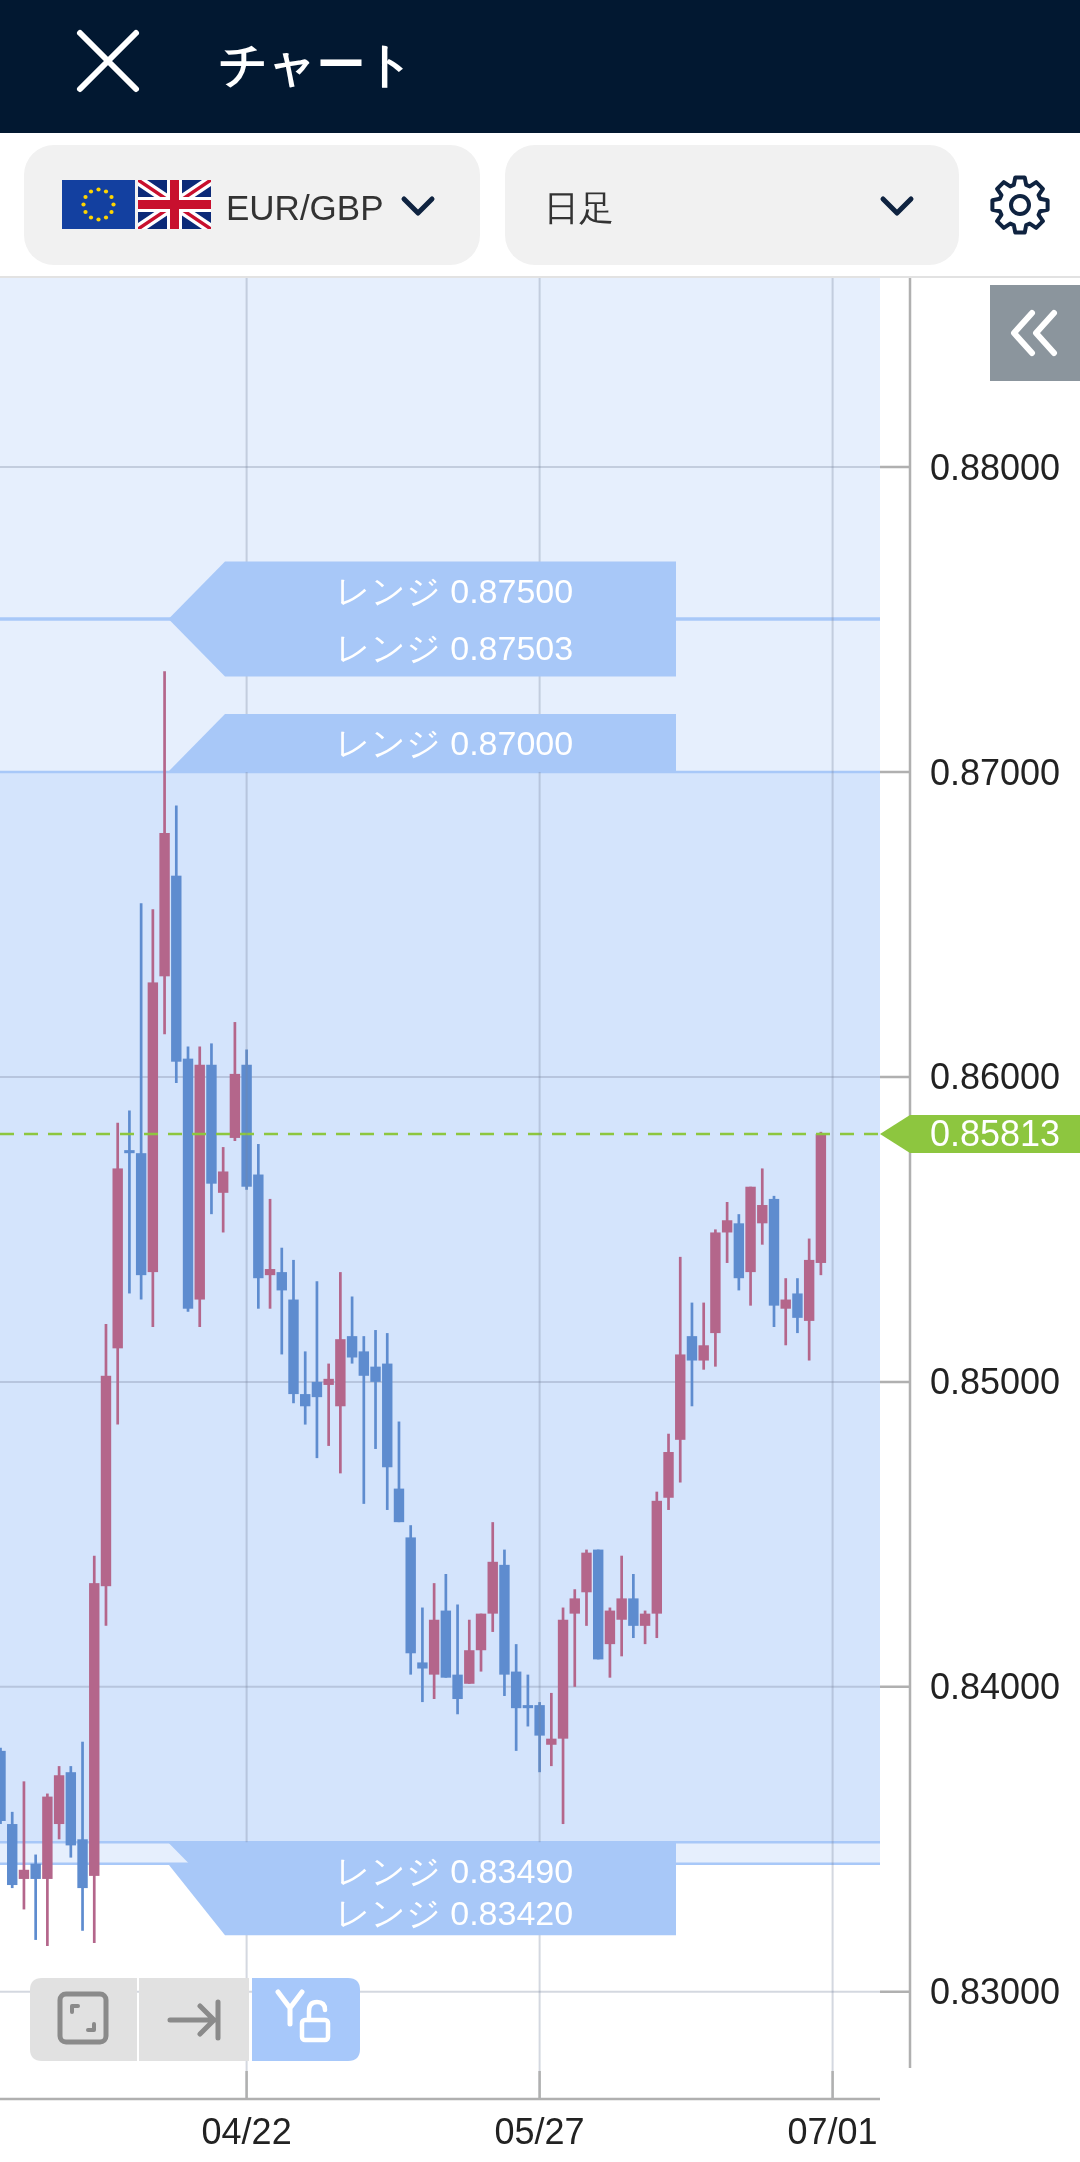 Image resolution: width=1080 pixels, height=2162 pixels. What do you see at coordinates (454, 1871) in the screenshot?
I see `ref-line-label: レンジ 0.83490` at bounding box center [454, 1871].